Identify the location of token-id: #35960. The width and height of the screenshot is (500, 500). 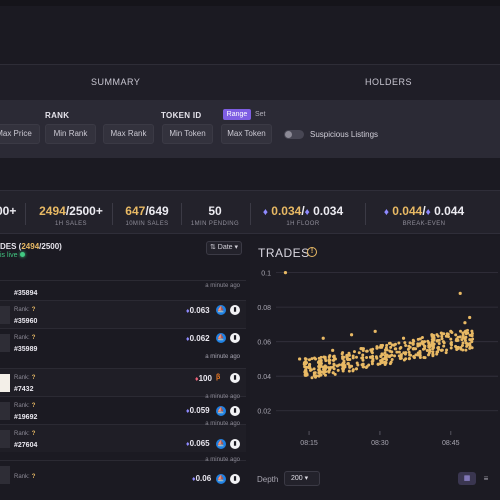
(26, 321).